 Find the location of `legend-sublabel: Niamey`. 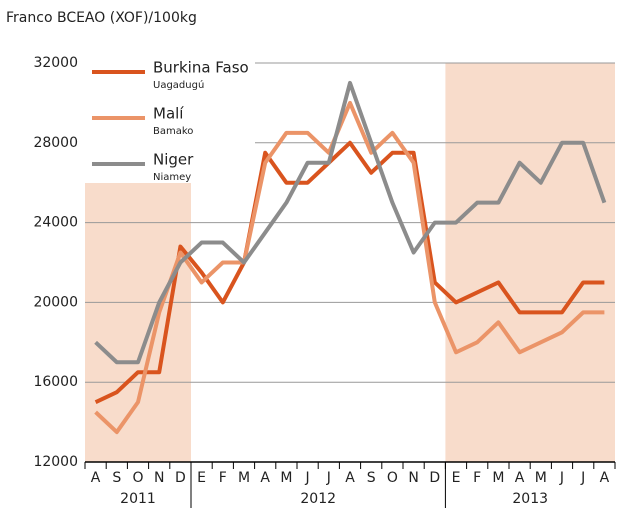

legend-sublabel: Niamey is located at coordinates (172, 177).